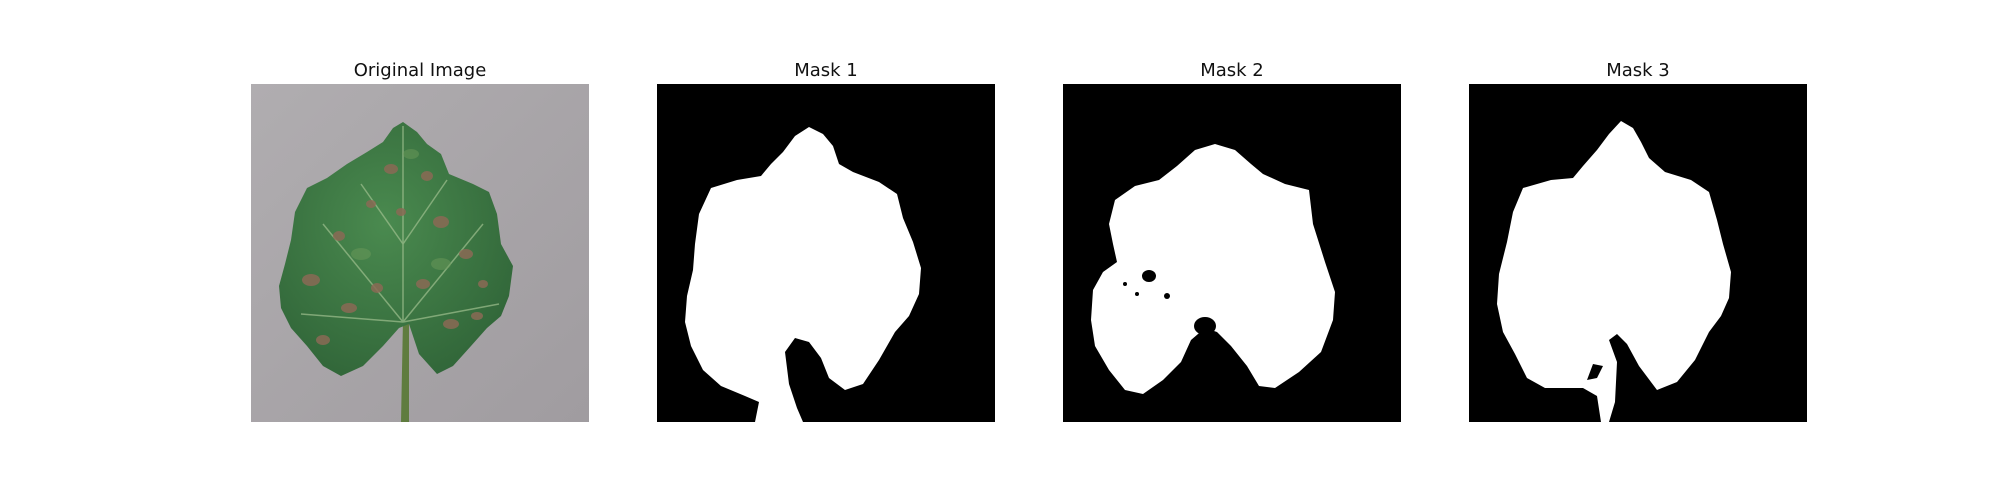  Describe the element at coordinates (1614, 271) in the screenshot. I see `mask-3-shape` at that location.